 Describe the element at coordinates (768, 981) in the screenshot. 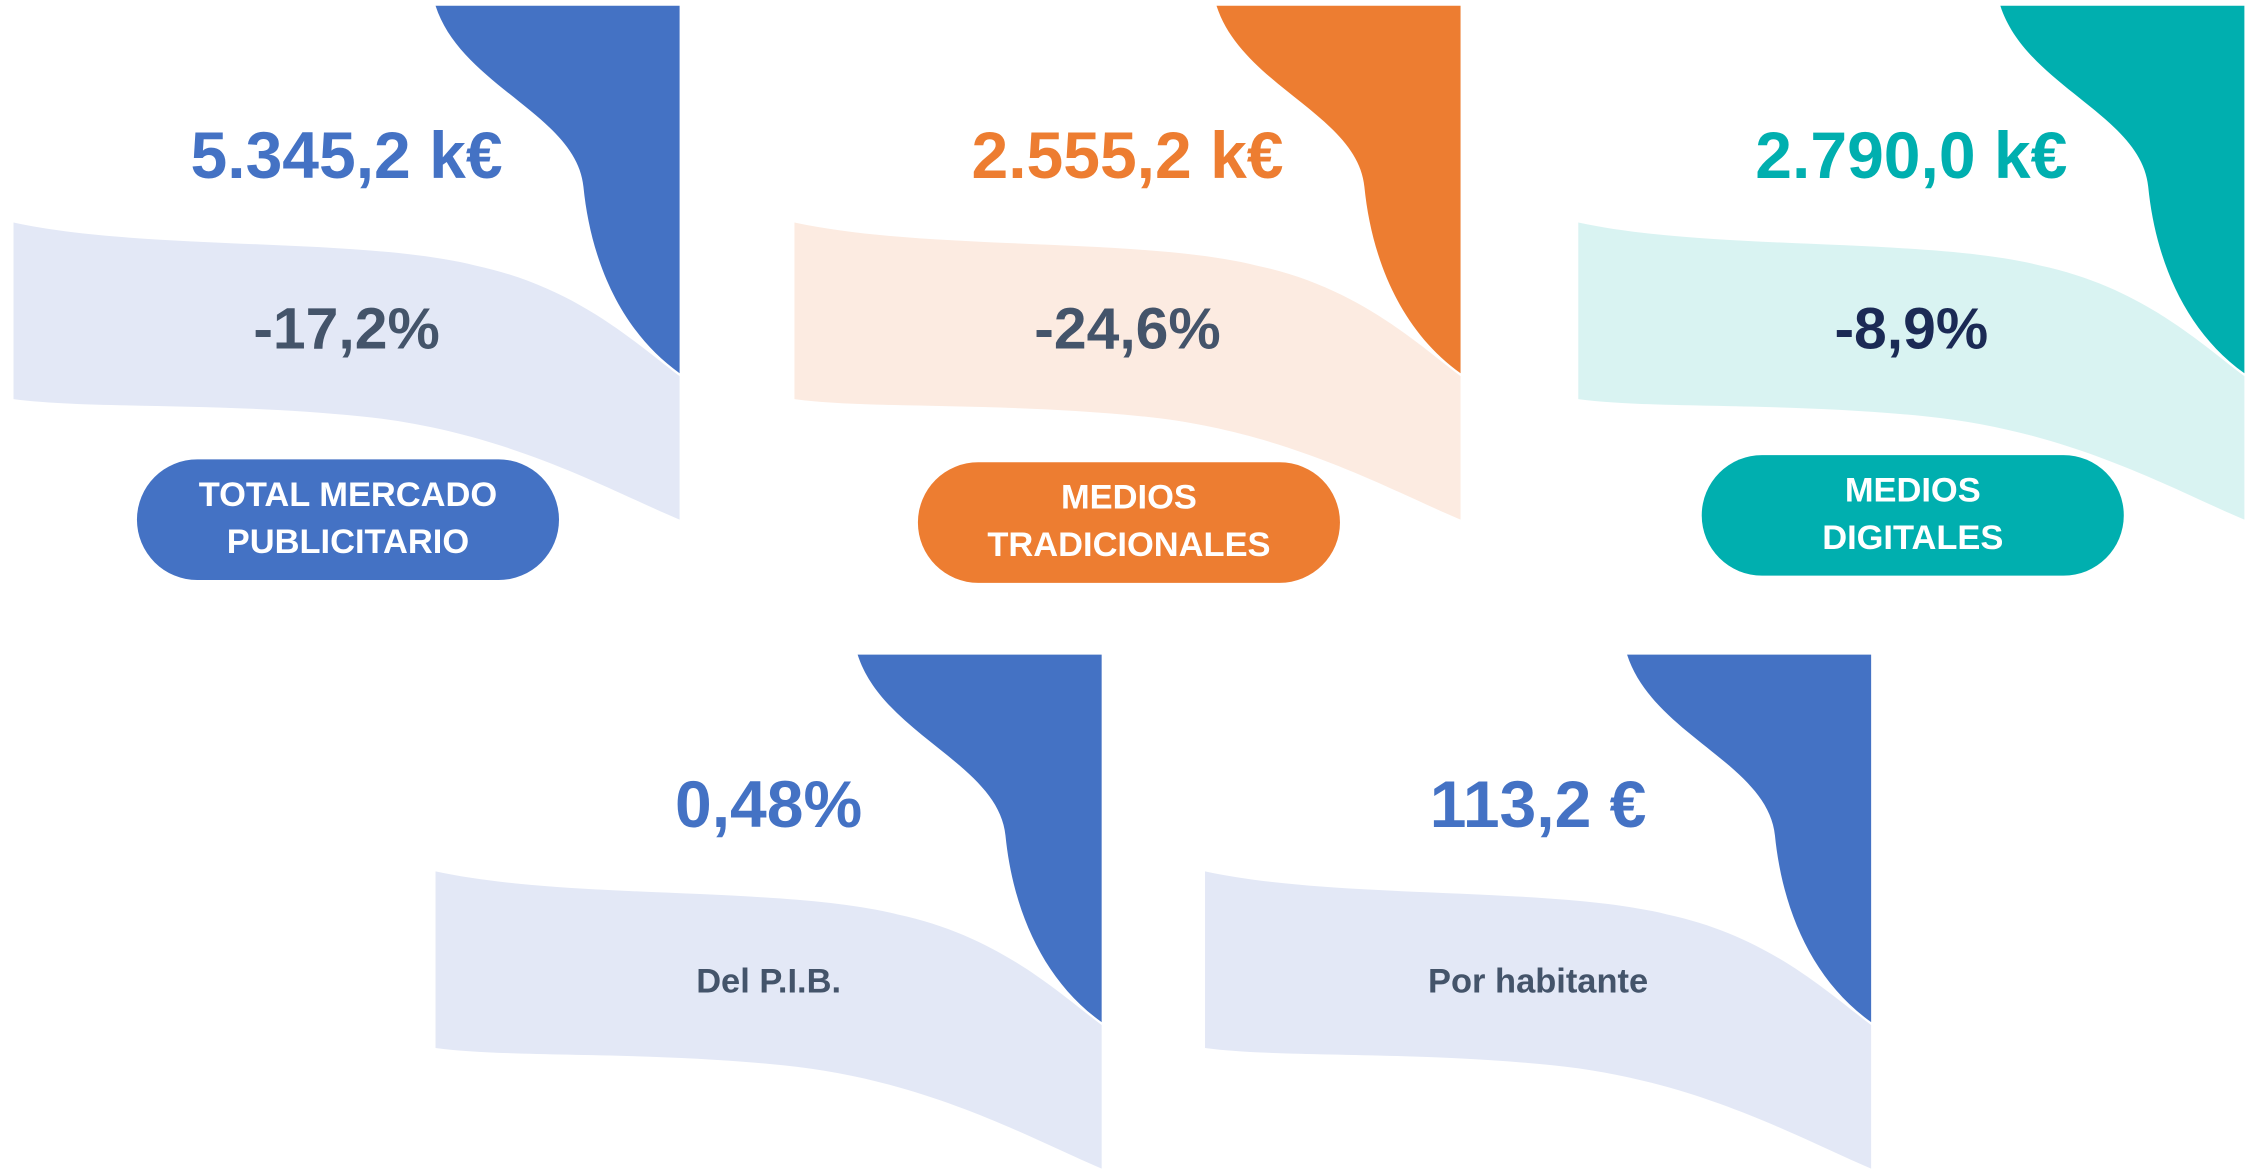

I see `card-caption: Del P.I.B.` at that location.